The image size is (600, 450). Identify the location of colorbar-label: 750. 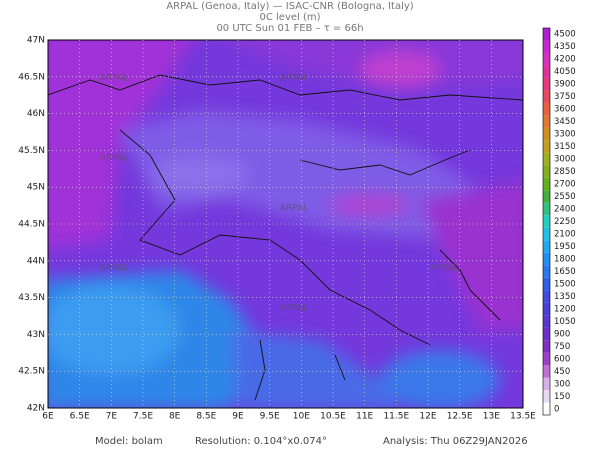
(562, 347).